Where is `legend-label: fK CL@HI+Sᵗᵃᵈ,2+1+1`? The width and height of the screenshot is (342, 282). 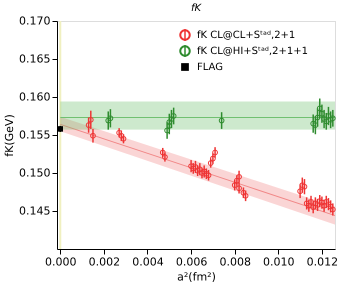
legend-label: fK CL@HI+Sᵗᵃᵈ,2+1+1 is located at coordinates (252, 51).